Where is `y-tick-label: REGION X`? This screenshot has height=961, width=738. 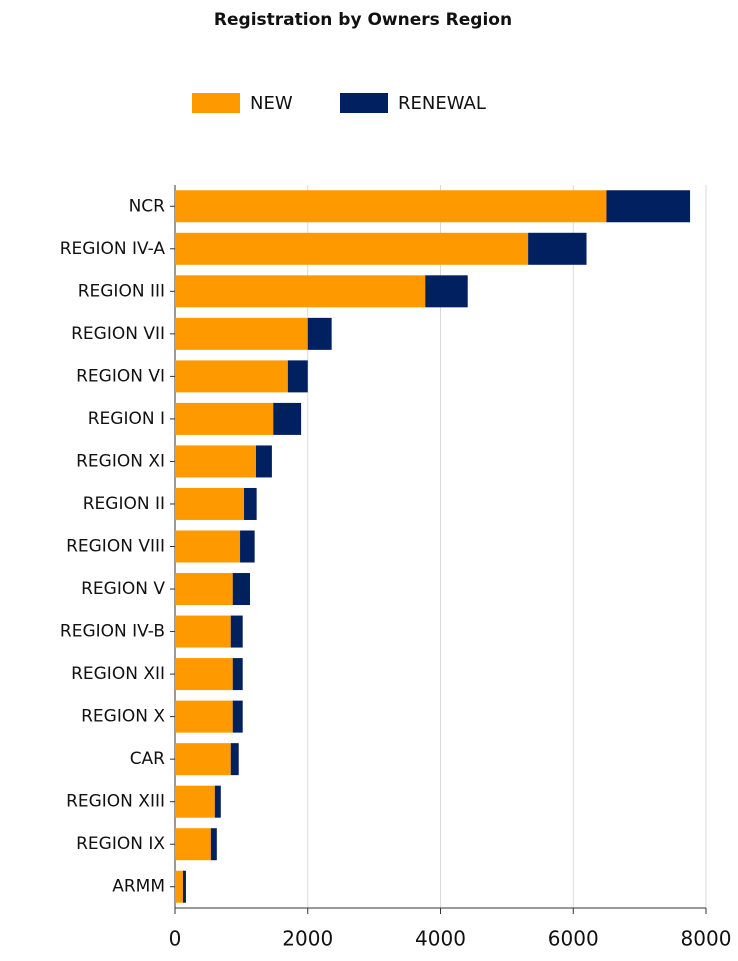 y-tick-label: REGION X is located at coordinates (123, 717).